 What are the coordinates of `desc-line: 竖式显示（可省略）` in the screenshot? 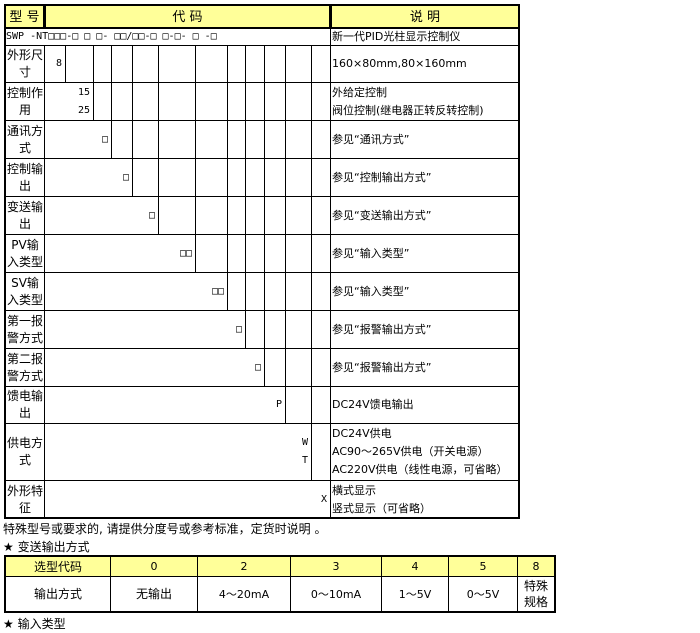 It's located at (381, 508).